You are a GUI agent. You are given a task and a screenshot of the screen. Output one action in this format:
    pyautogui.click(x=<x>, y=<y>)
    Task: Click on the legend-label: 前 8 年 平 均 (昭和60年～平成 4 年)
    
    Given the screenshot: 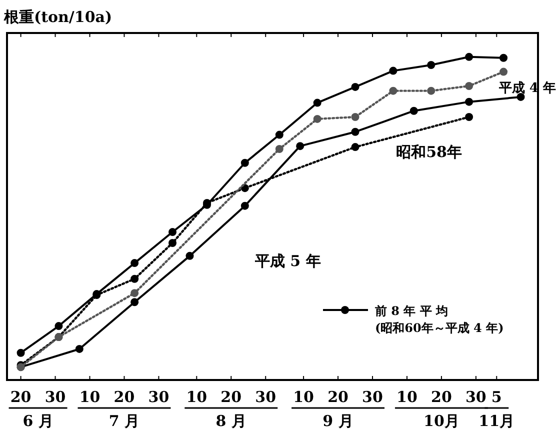 What is the action you would take?
    pyautogui.click(x=439, y=319)
    